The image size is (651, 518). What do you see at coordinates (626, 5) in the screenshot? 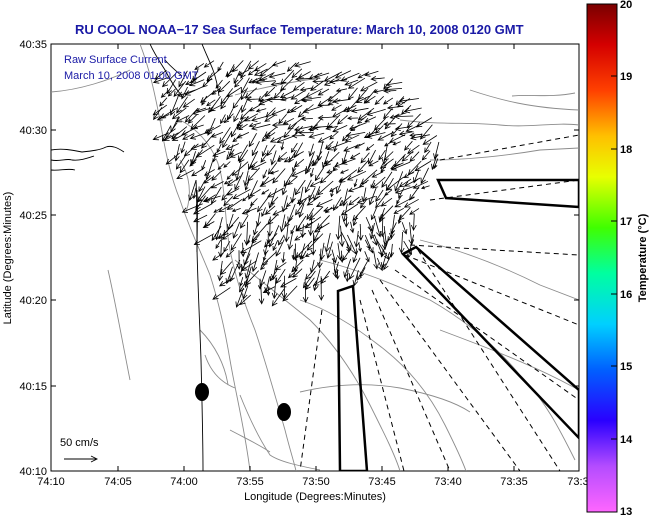
I see `colorbar-tick-label: 20` at bounding box center [626, 5].